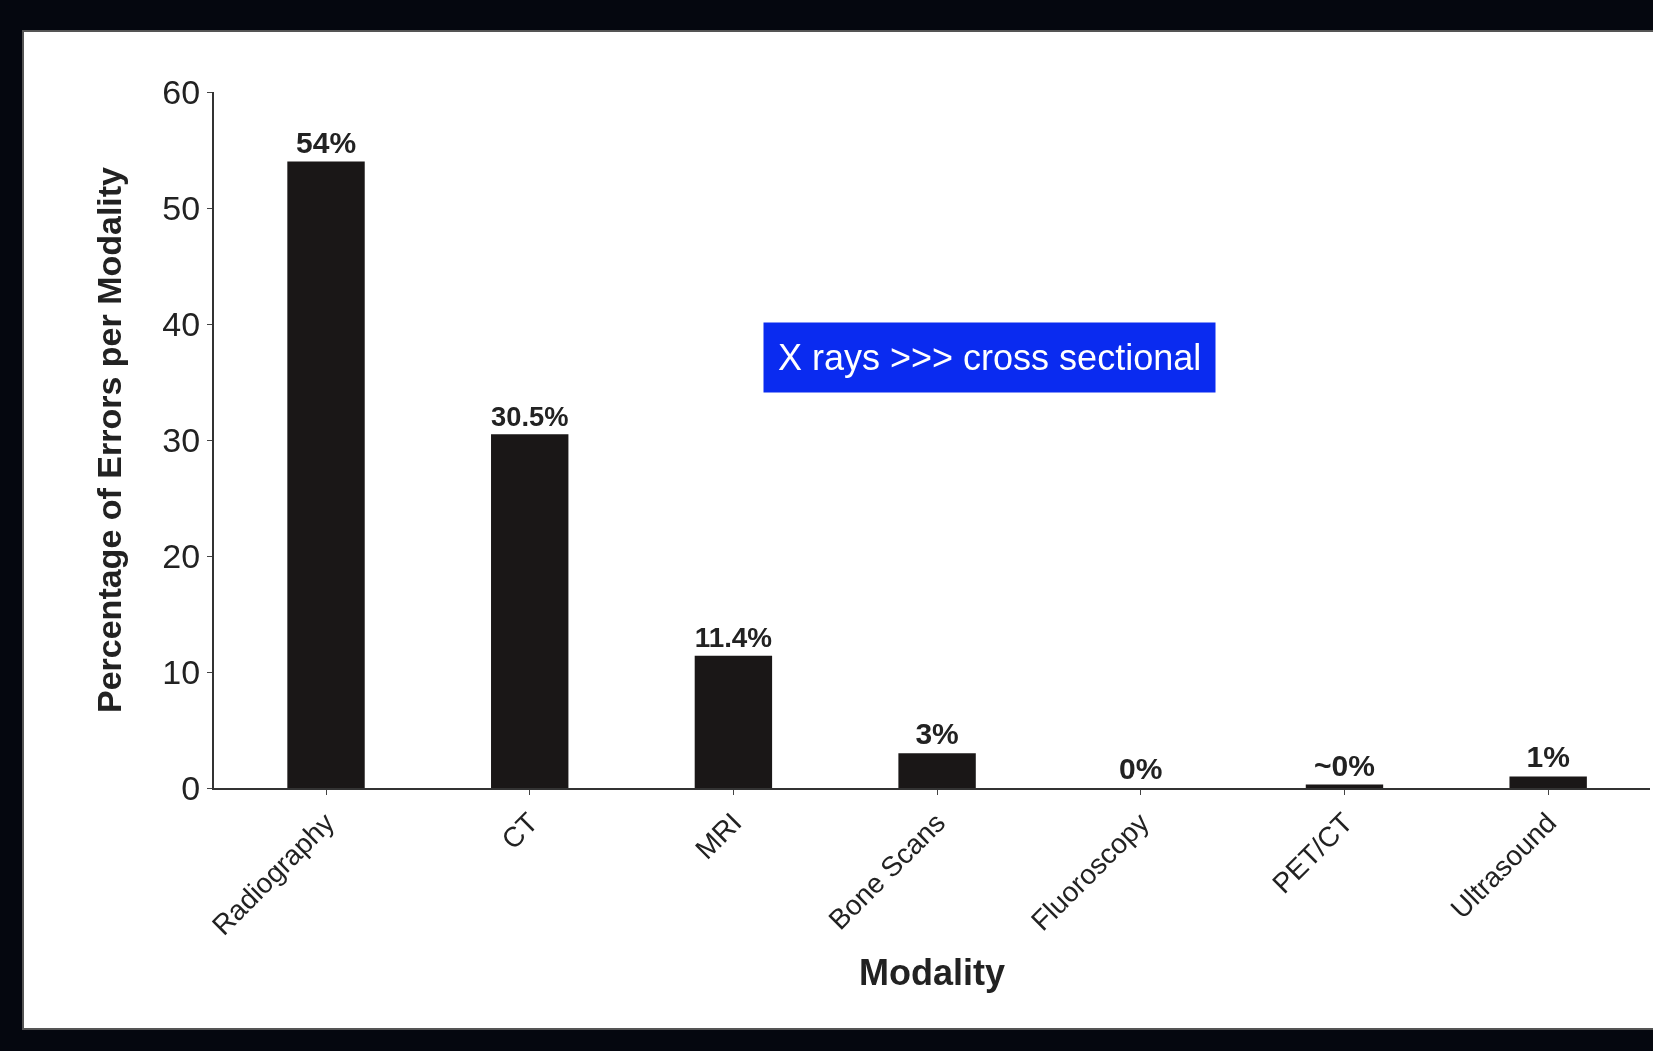  I want to click on data-label: 30.5%, so click(530, 416).